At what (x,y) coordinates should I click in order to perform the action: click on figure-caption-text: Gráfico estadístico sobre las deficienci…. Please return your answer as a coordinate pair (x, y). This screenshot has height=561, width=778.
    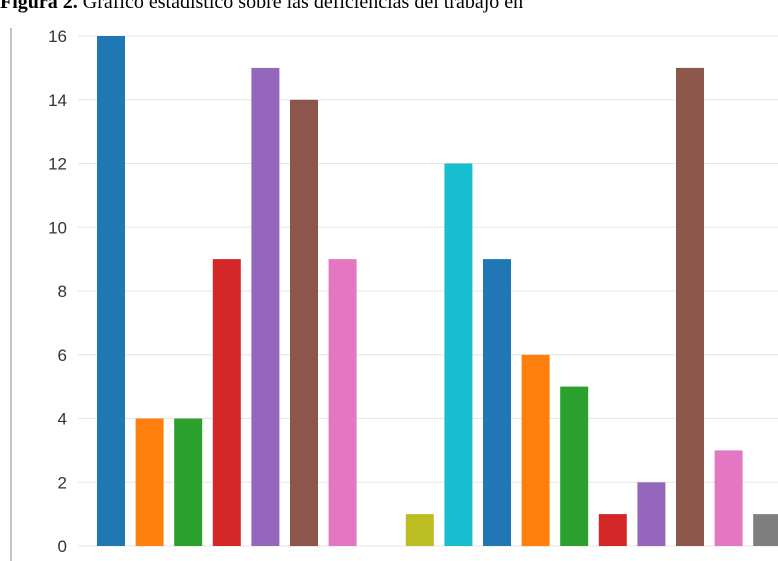
    Looking at the image, I should click on (303, 6).